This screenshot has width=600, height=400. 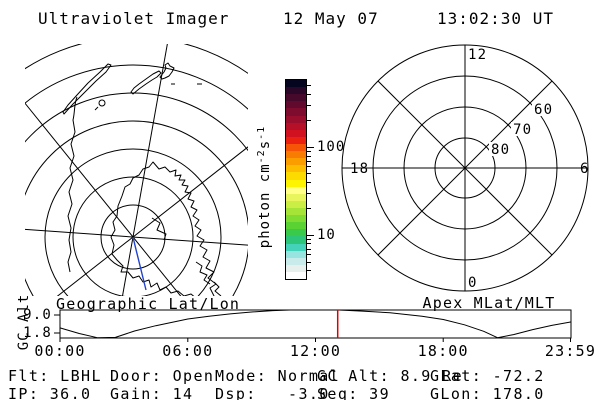 What do you see at coordinates (50, 392) in the screenshot?
I see `status-ip: IP: 36.0` at bounding box center [50, 392].